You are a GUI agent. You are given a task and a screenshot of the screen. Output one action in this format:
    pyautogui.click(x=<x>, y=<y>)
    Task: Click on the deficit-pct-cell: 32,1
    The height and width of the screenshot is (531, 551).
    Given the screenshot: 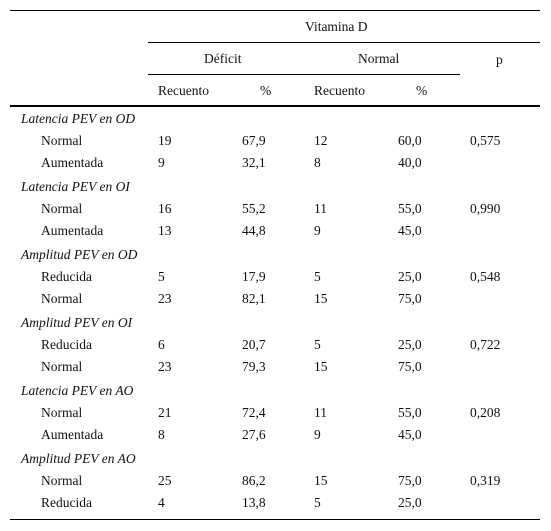 What is the action you would take?
    pyautogui.click(x=254, y=162)
    